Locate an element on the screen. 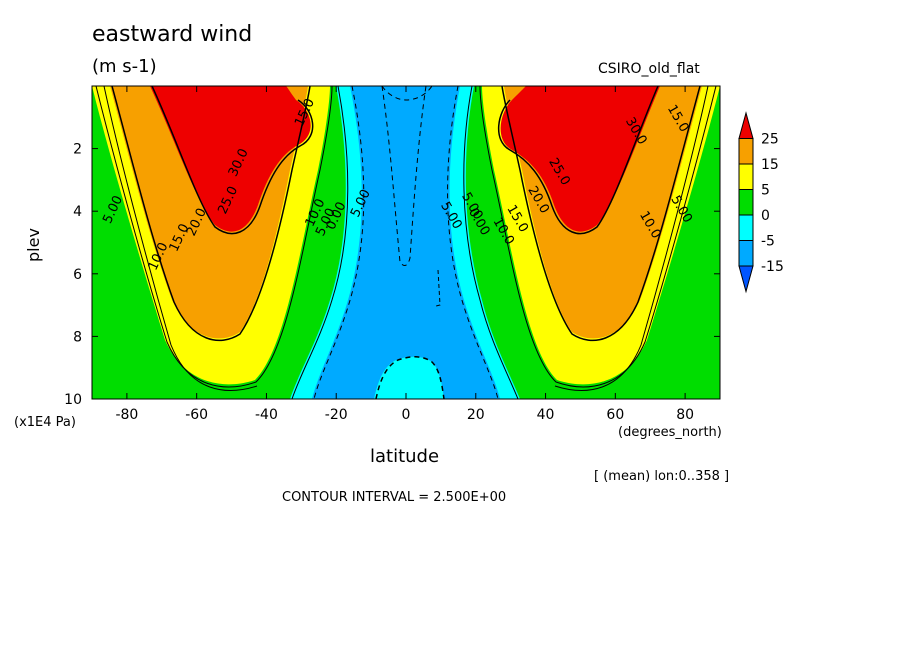  x-tick-label: 0 is located at coordinates (406, 415).